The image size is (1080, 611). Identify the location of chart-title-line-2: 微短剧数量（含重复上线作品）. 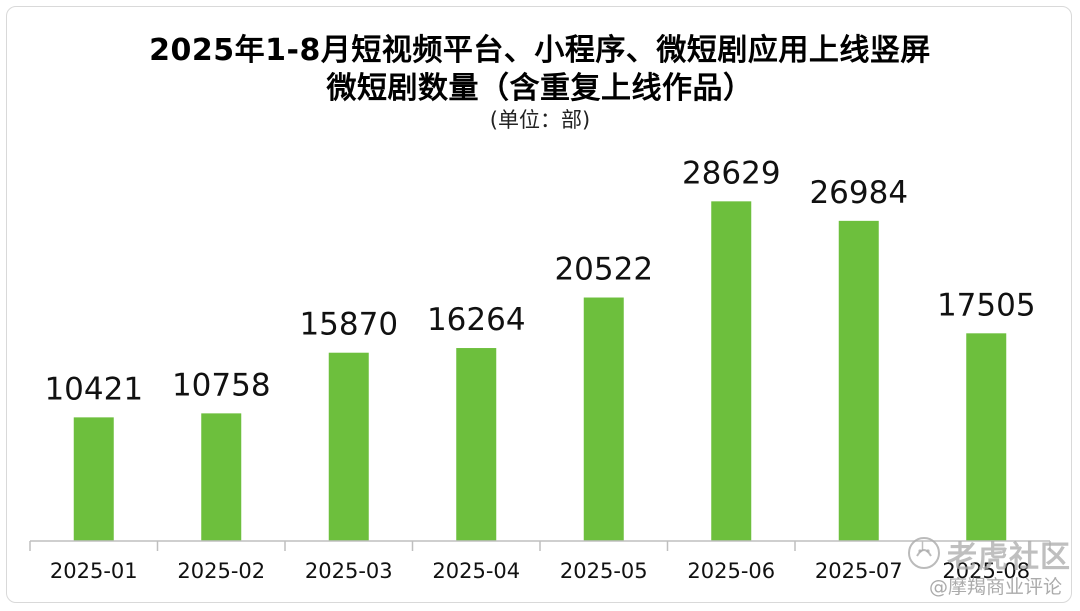
(540, 88).